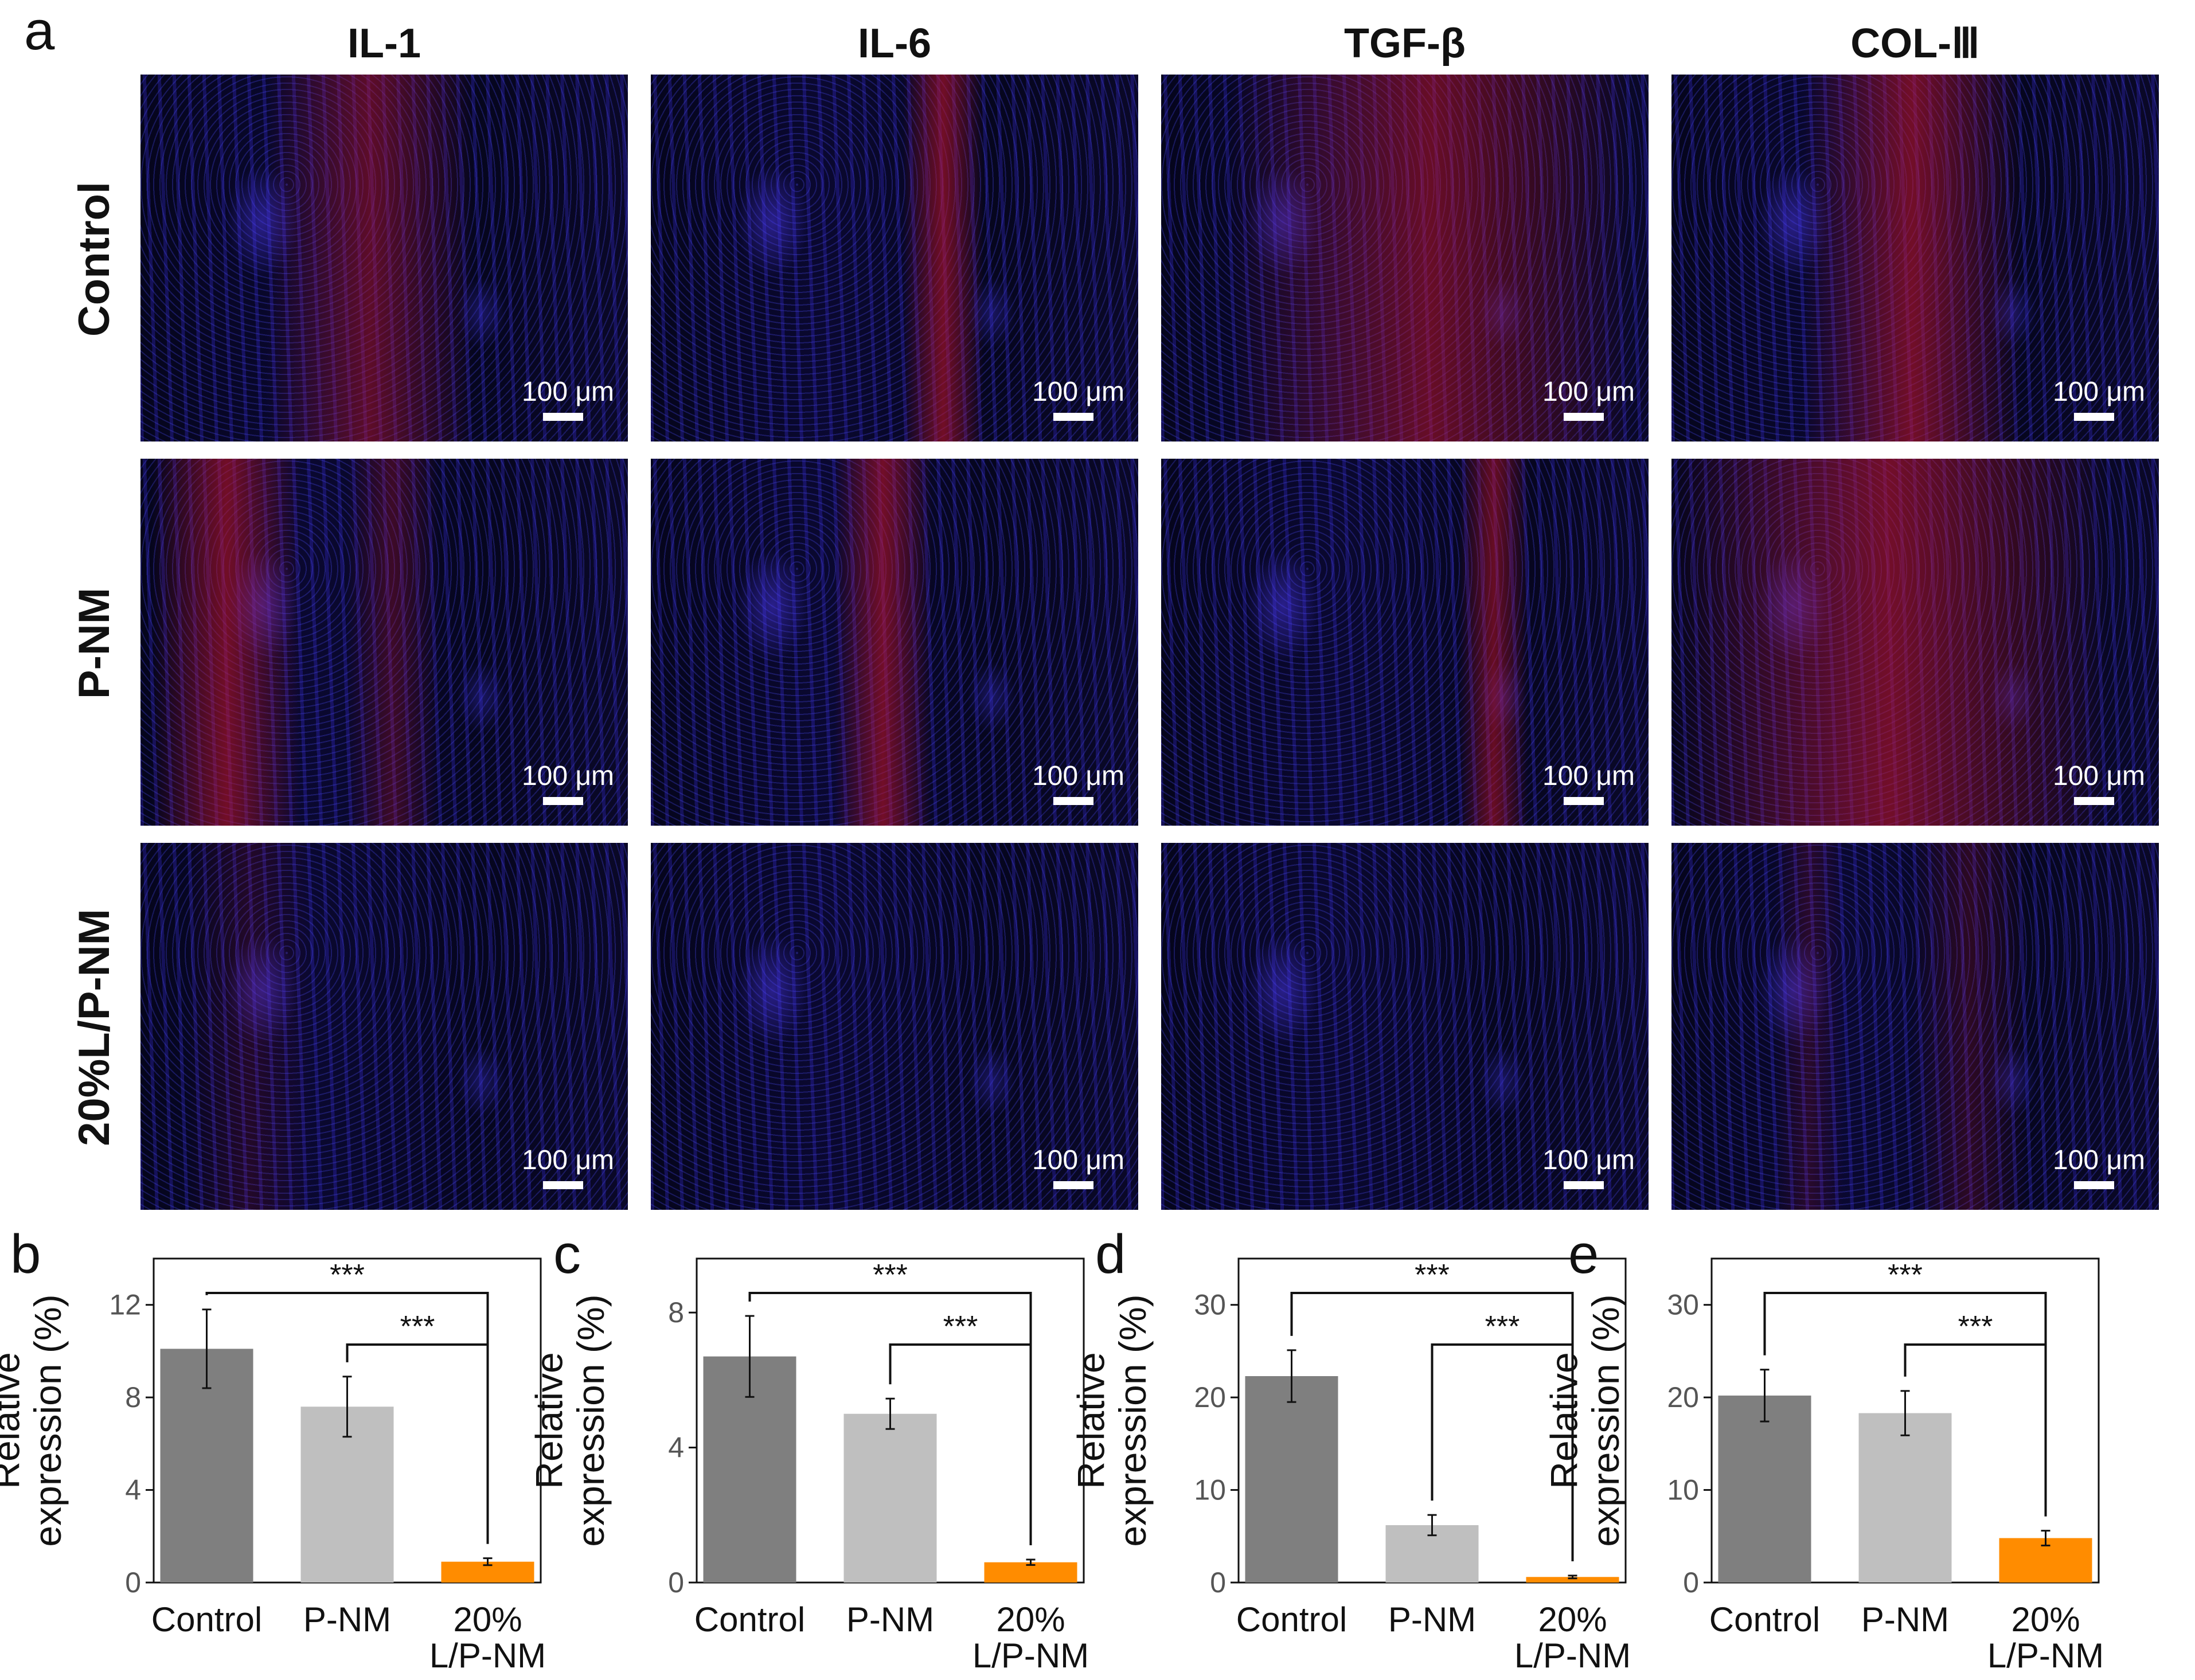  I want to click on column-title-tgfb: TGF-β, so click(1405, 44).